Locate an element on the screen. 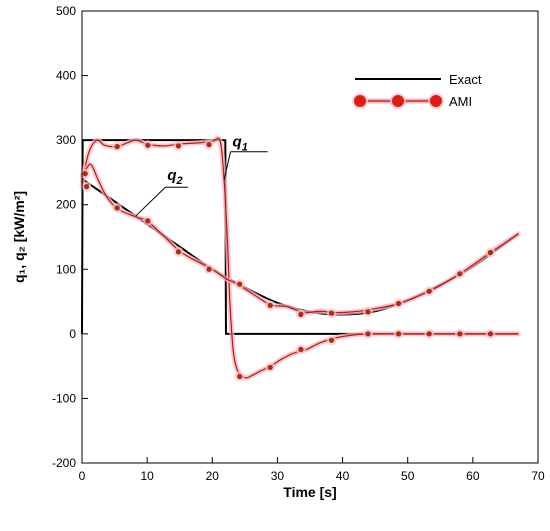  x-axis-title: Time [s] is located at coordinates (309, 492).